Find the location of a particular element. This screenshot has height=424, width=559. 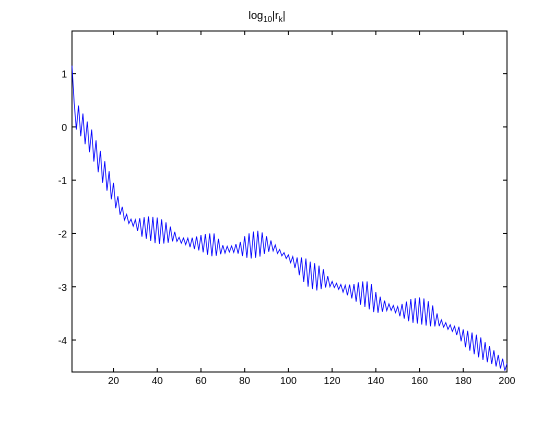

x-tick-label: 120 is located at coordinates (332, 381).